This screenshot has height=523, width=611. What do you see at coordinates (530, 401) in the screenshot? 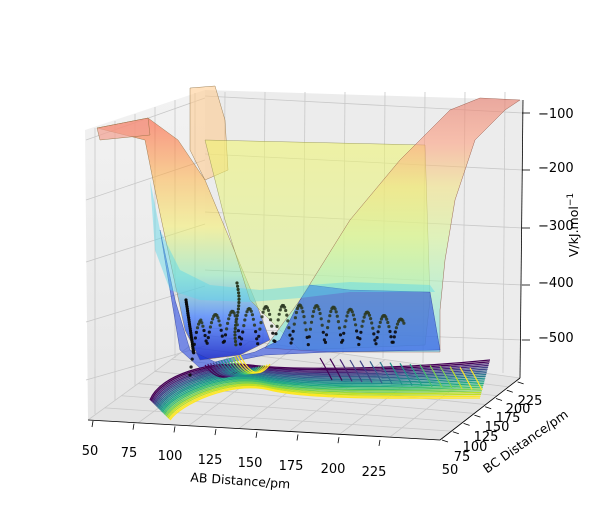
I see `y-tick-label: 225` at bounding box center [530, 401].